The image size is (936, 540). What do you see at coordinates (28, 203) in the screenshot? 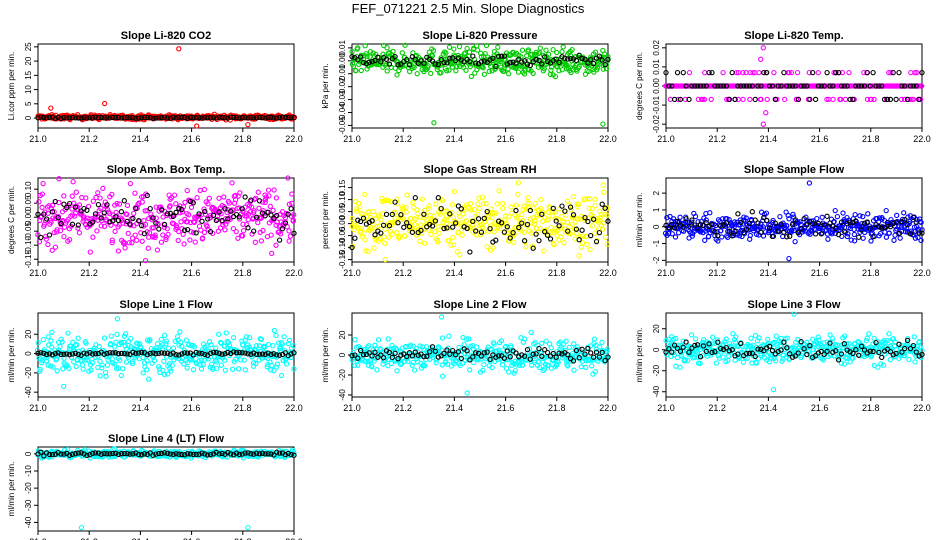
I see `y-tick-label: 0.05` at bounding box center [28, 203].